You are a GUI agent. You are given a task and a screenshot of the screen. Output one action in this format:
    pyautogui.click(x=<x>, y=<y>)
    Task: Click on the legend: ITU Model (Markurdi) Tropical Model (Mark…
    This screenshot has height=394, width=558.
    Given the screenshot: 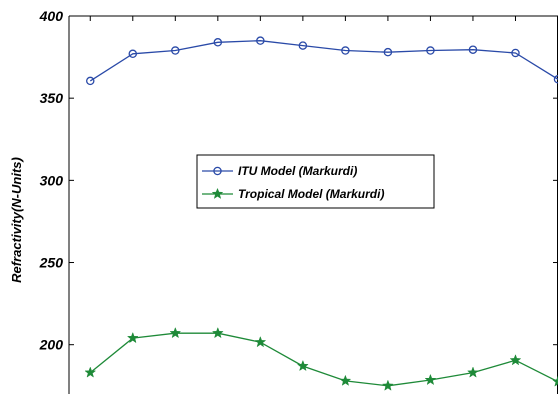 What is the action you would take?
    pyautogui.click(x=315, y=181)
    